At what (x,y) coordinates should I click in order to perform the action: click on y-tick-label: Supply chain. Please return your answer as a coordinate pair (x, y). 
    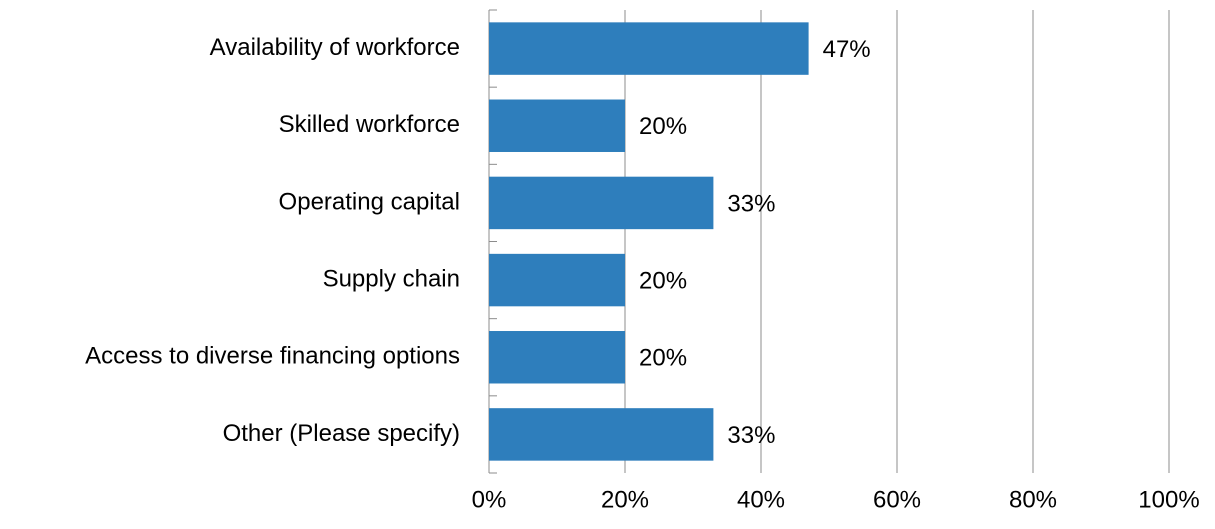
    Looking at the image, I should click on (391, 278).